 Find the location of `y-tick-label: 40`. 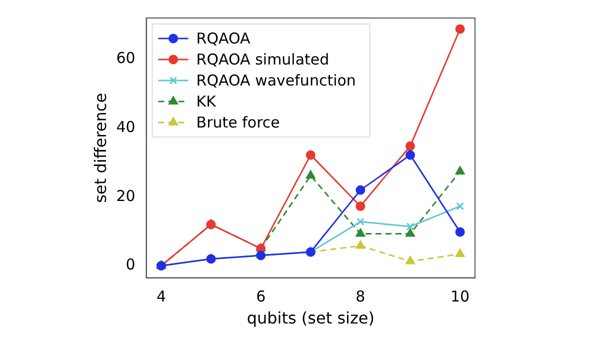

y-tick-label: 40 is located at coordinates (126, 127).